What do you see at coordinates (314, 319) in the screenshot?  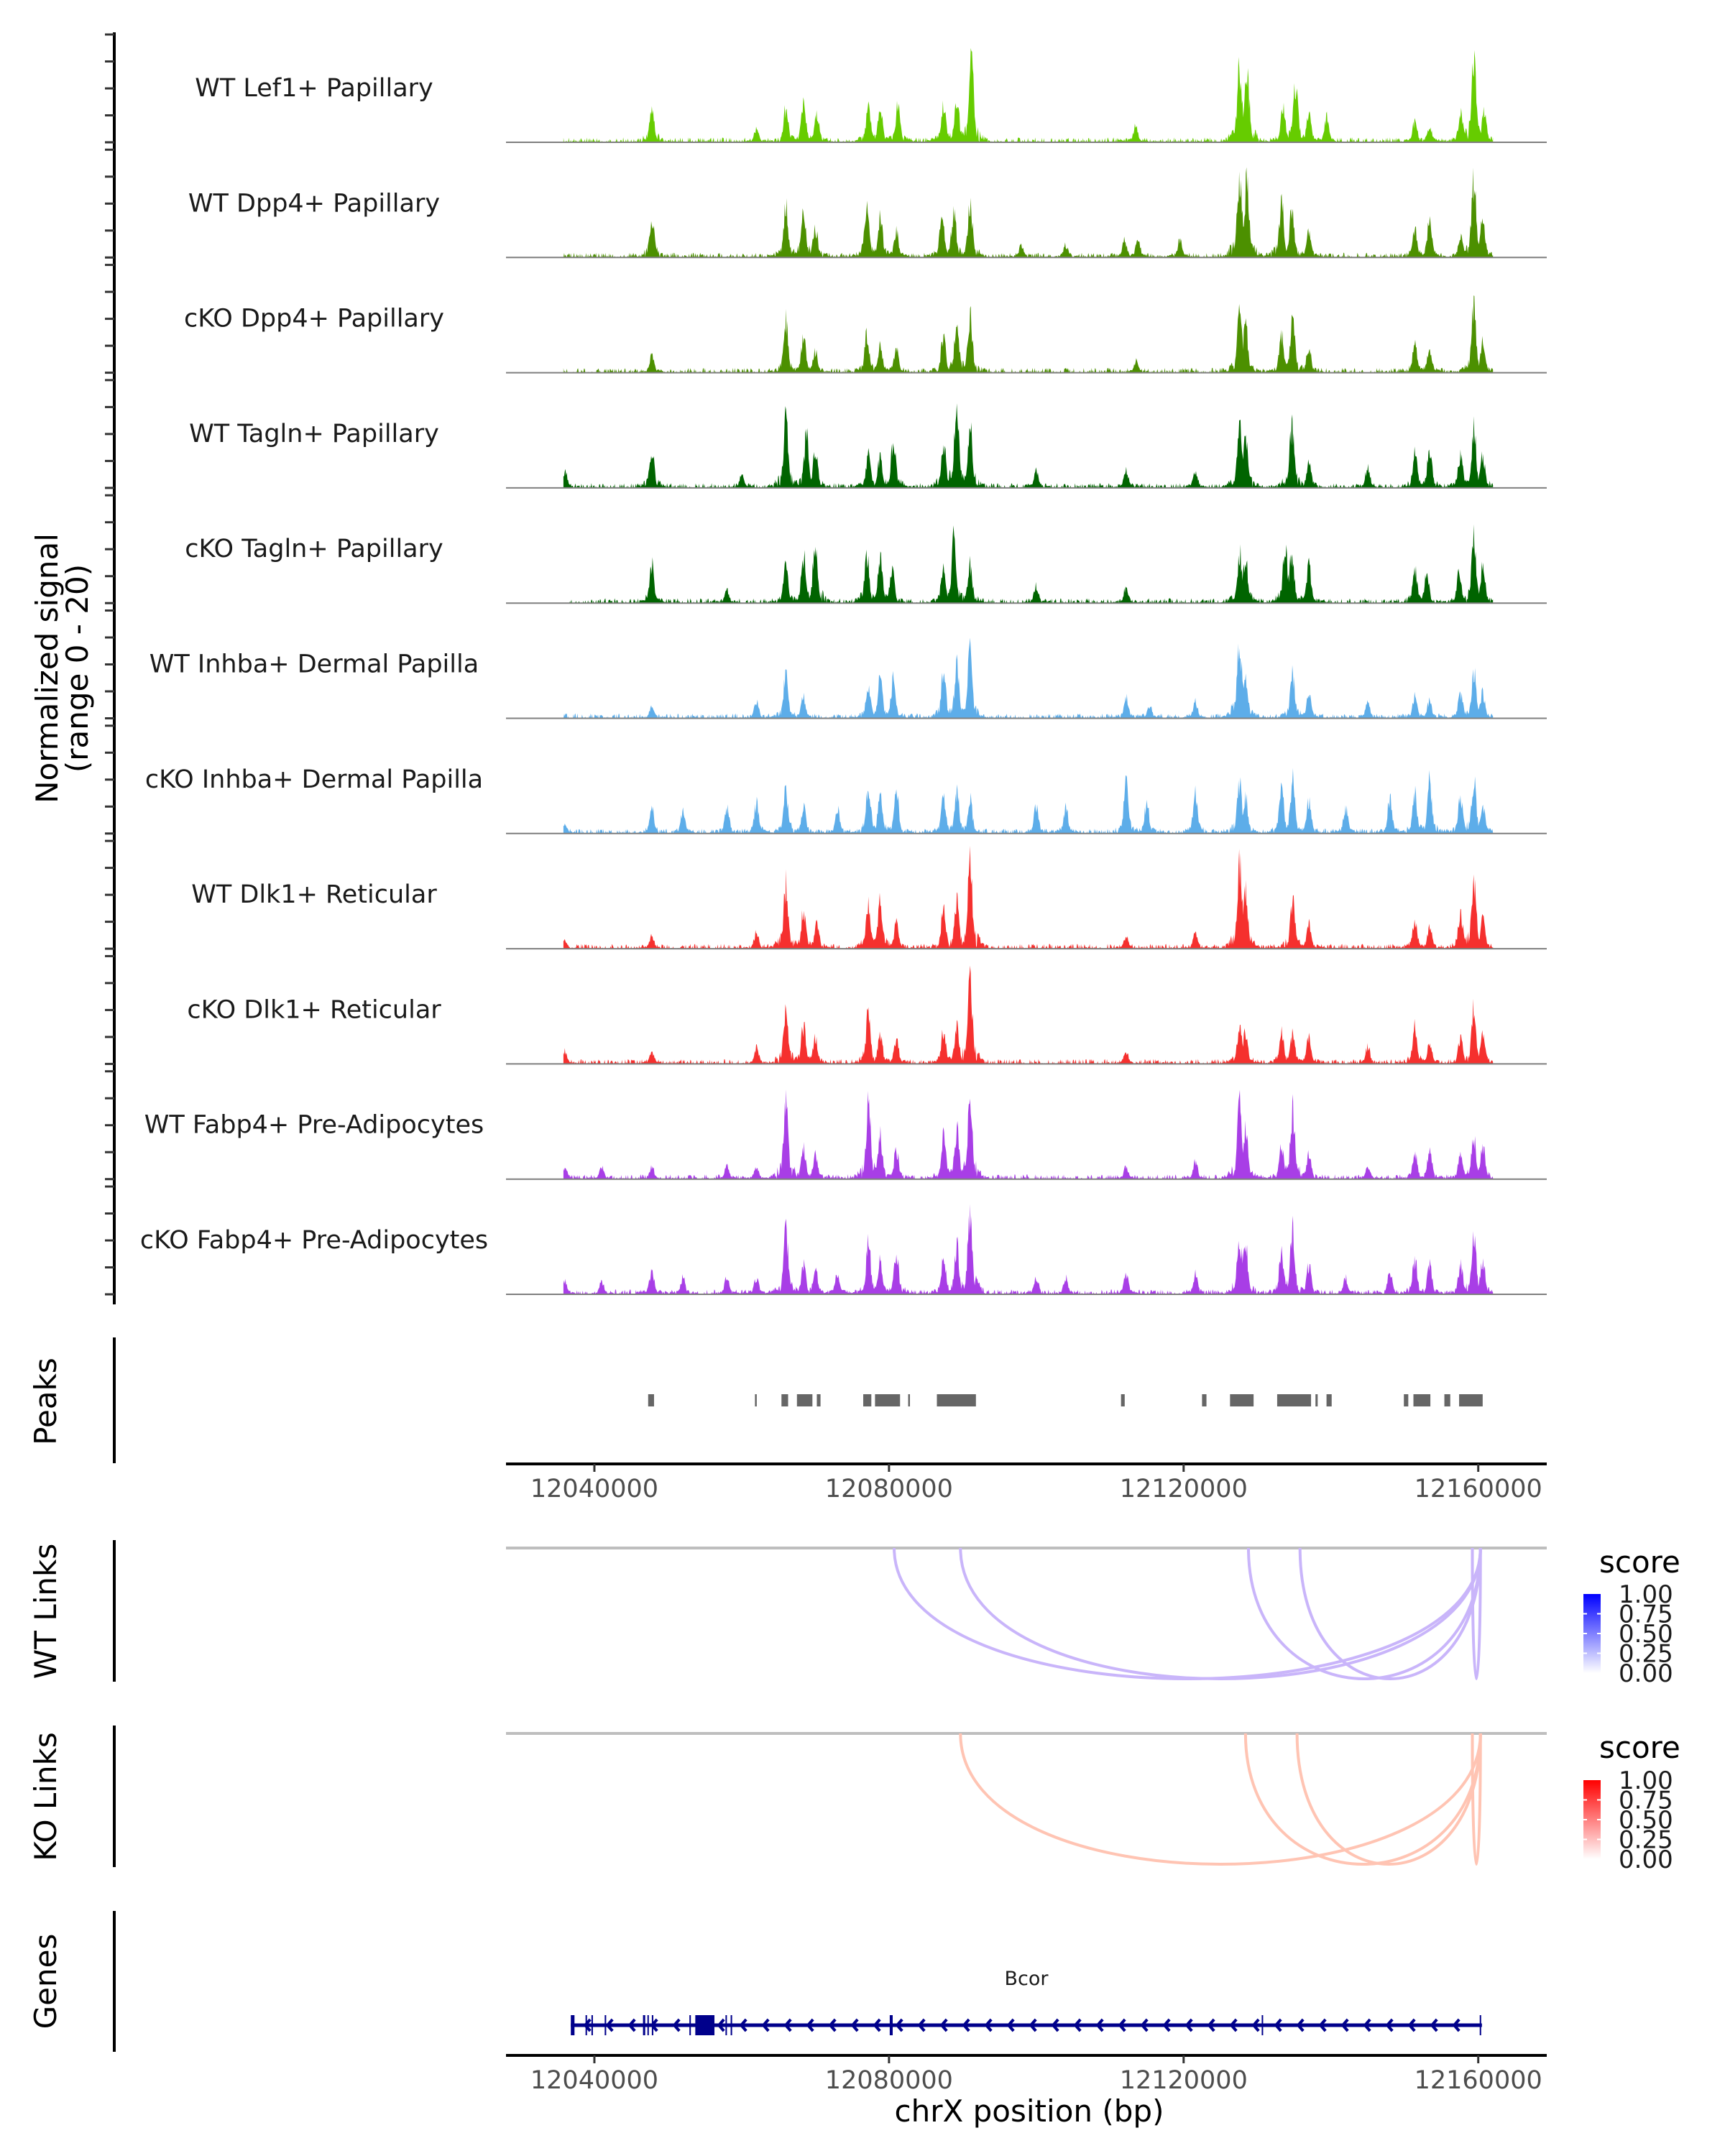 I see `track-label: cKO Dpp4+ Papillary` at bounding box center [314, 319].